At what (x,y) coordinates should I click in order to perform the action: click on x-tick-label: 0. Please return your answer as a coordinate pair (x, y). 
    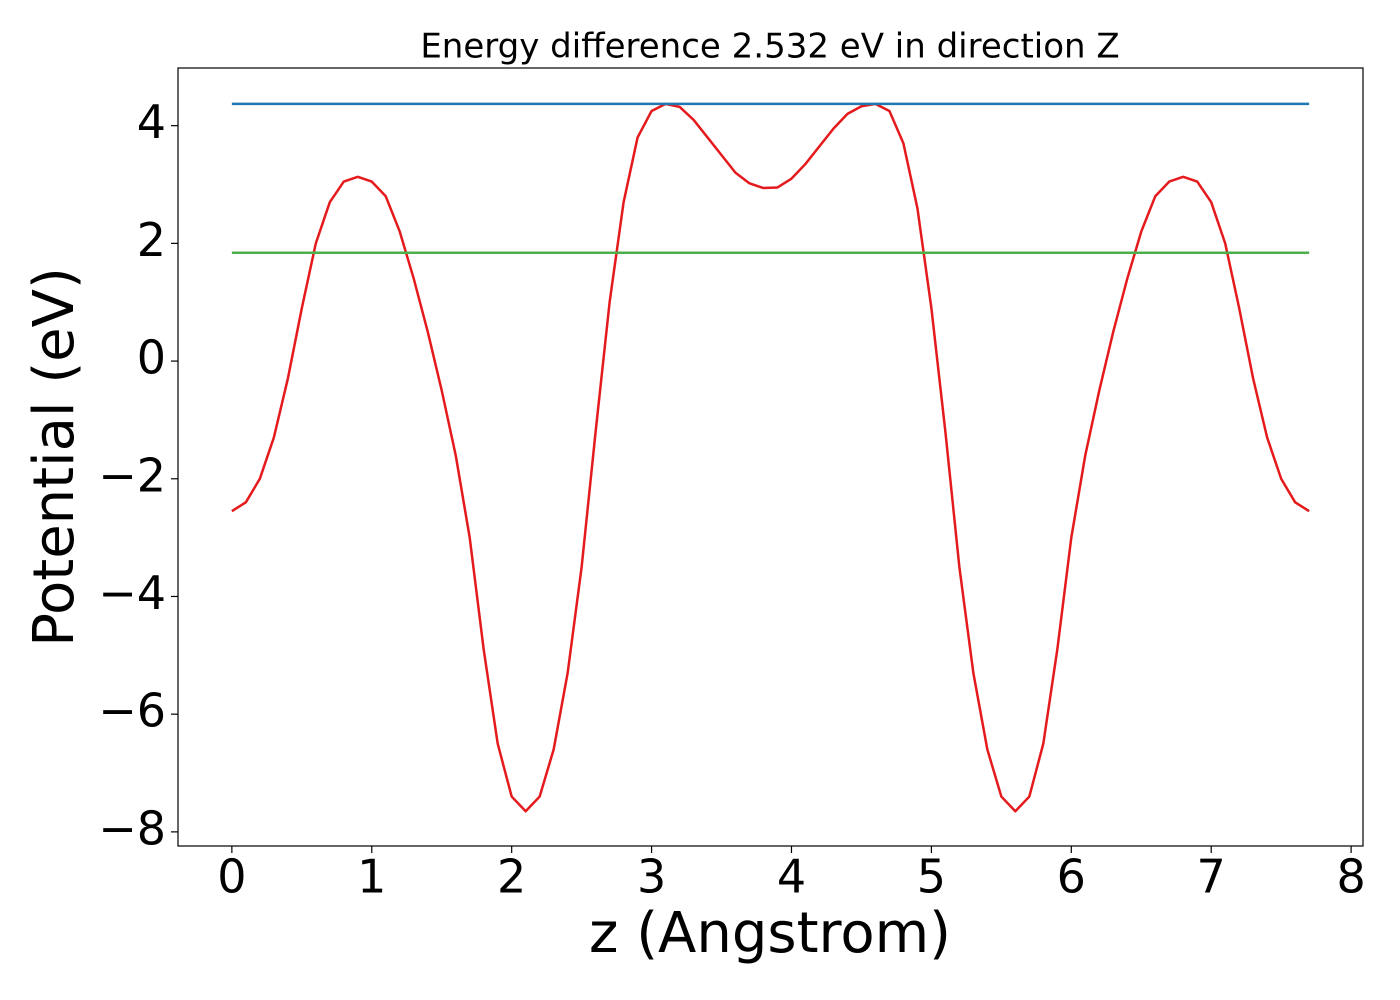
    Looking at the image, I should click on (231, 877).